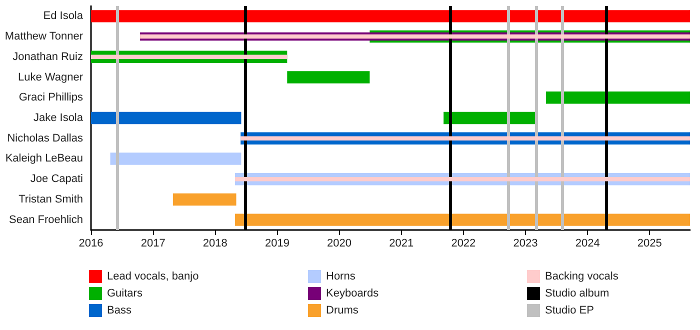 The image size is (700, 330). Describe the element at coordinates (339, 244) in the screenshot. I see `x-tick-label: 2020` at that location.